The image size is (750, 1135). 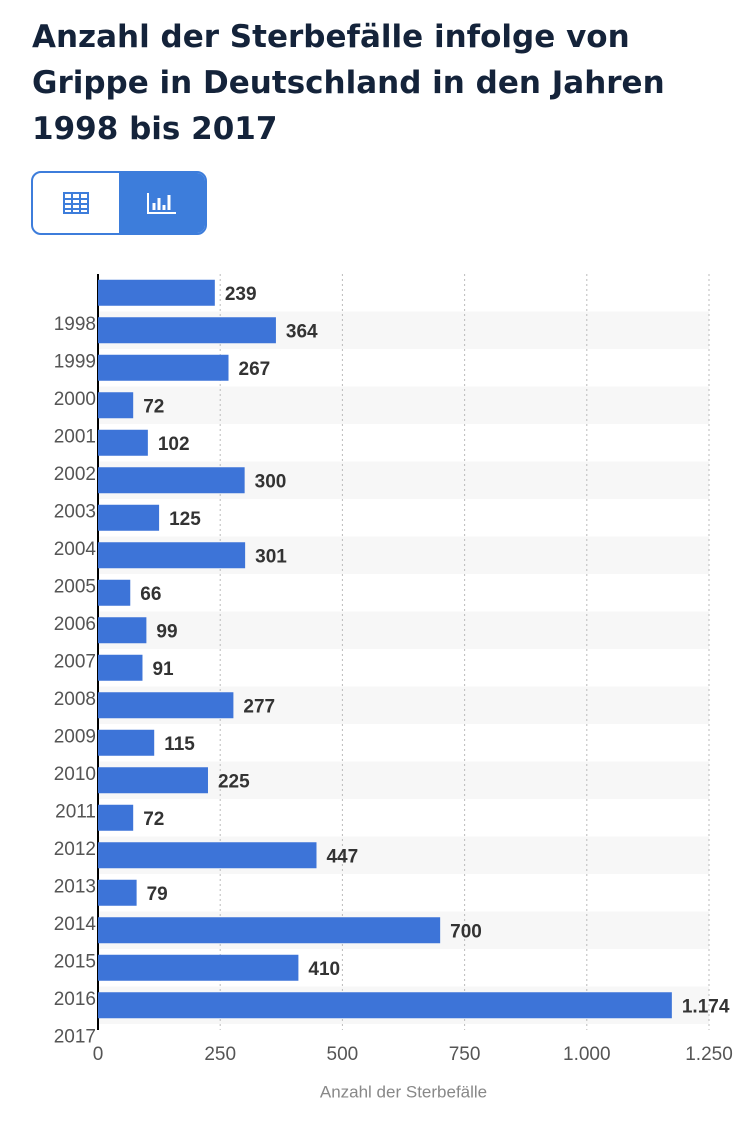 I want to click on x-tick-label: 1.250, so click(x=709, y=1054).